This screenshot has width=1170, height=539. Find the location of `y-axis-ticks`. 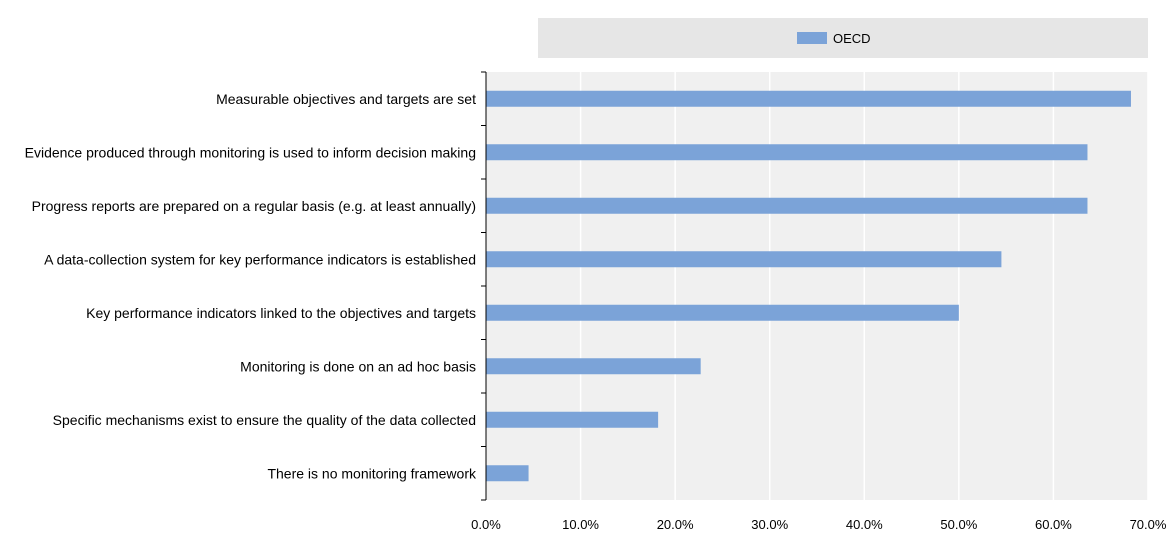

y-axis-ticks is located at coordinates (483, 286).